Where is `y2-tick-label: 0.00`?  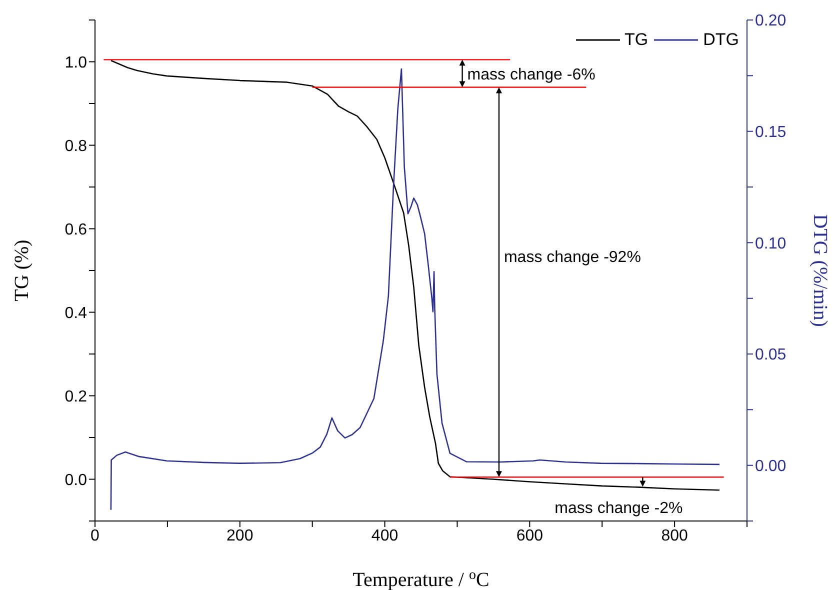
y2-tick-label: 0.00 is located at coordinates (770, 467).